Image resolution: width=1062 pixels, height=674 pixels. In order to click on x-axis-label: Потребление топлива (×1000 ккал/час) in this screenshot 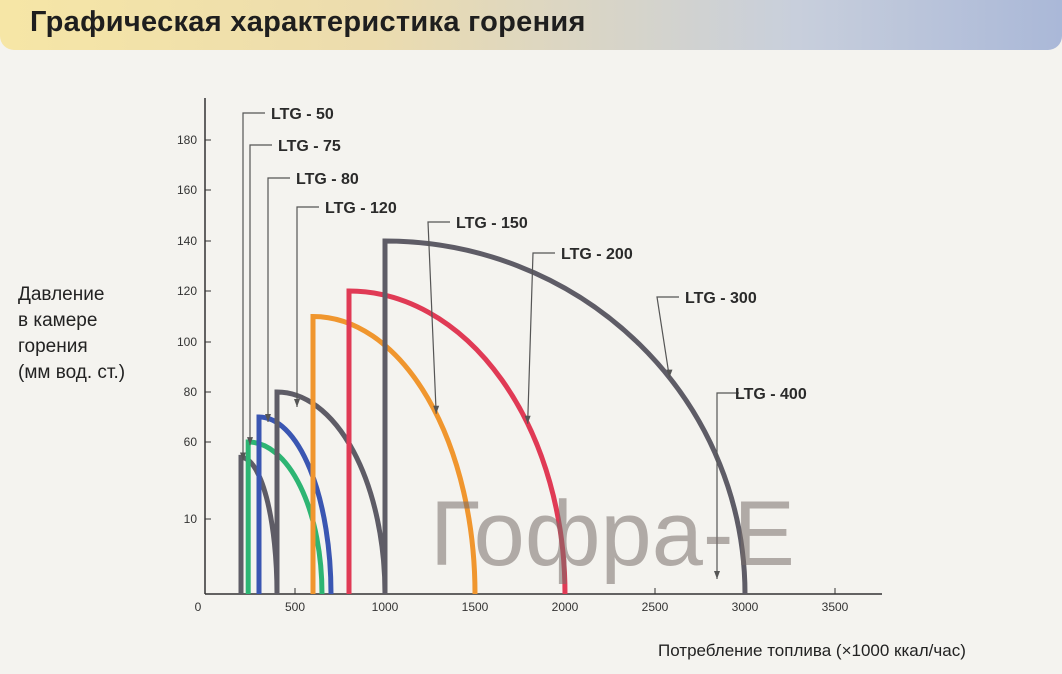, I will do `click(812, 650)`.